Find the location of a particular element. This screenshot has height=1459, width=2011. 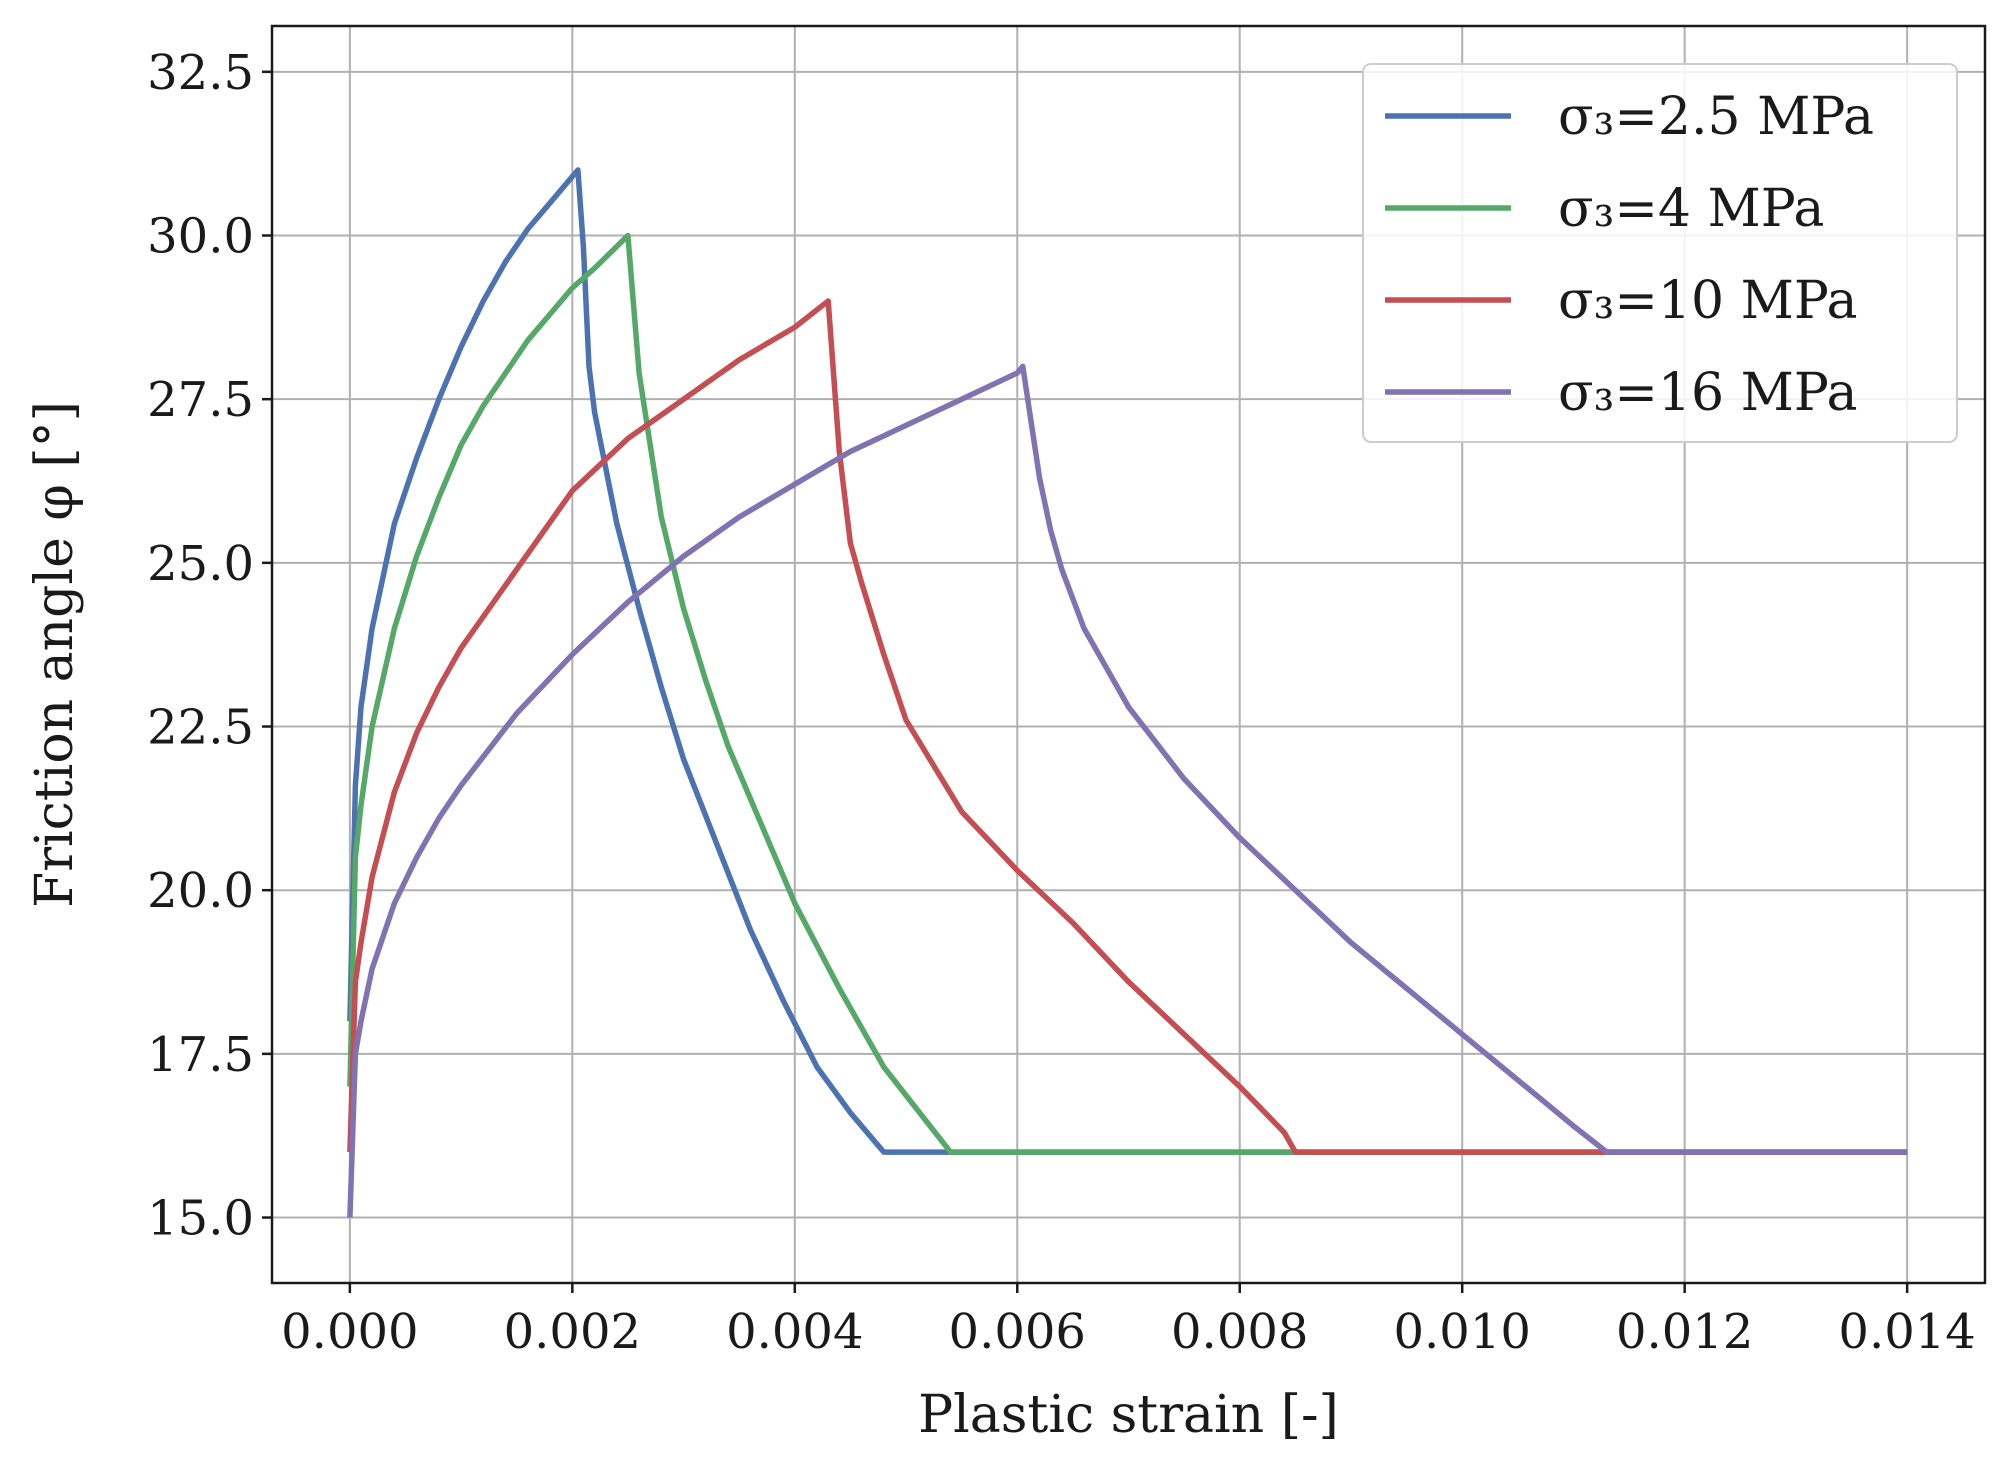

x-tick-label: 0.004 is located at coordinates (794, 1332).